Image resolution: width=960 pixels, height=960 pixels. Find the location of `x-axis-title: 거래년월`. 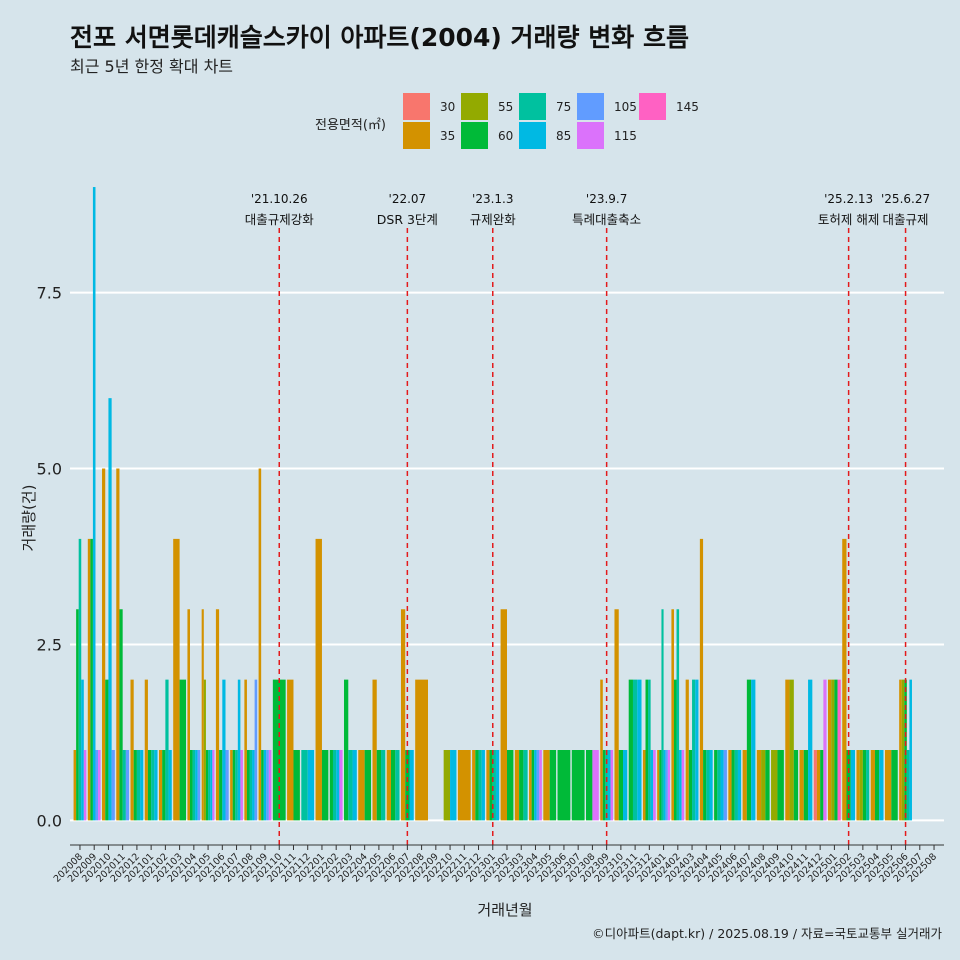

x-axis-title: 거래년월 is located at coordinates (504, 910).